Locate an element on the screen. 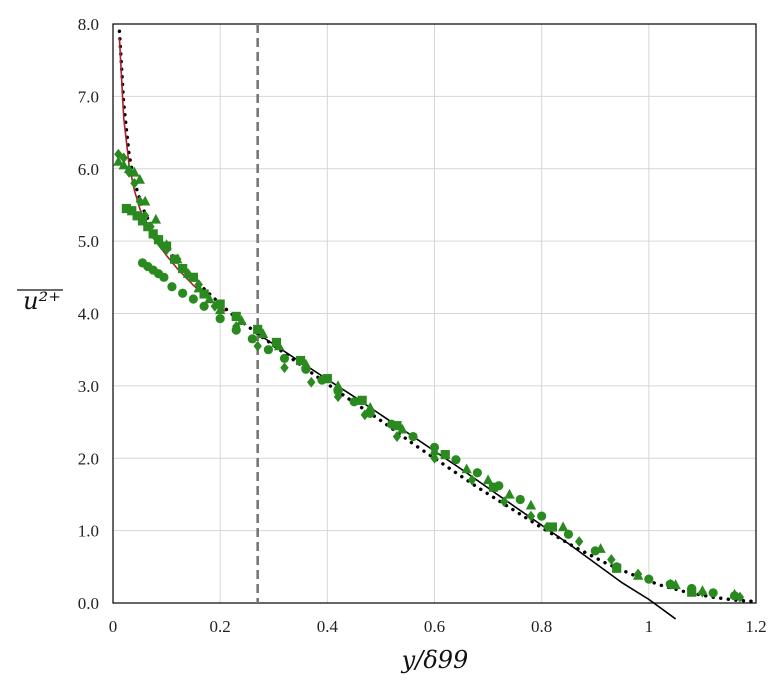 This screenshot has width=774, height=684. x-tick-label: 0 is located at coordinates (113, 626).